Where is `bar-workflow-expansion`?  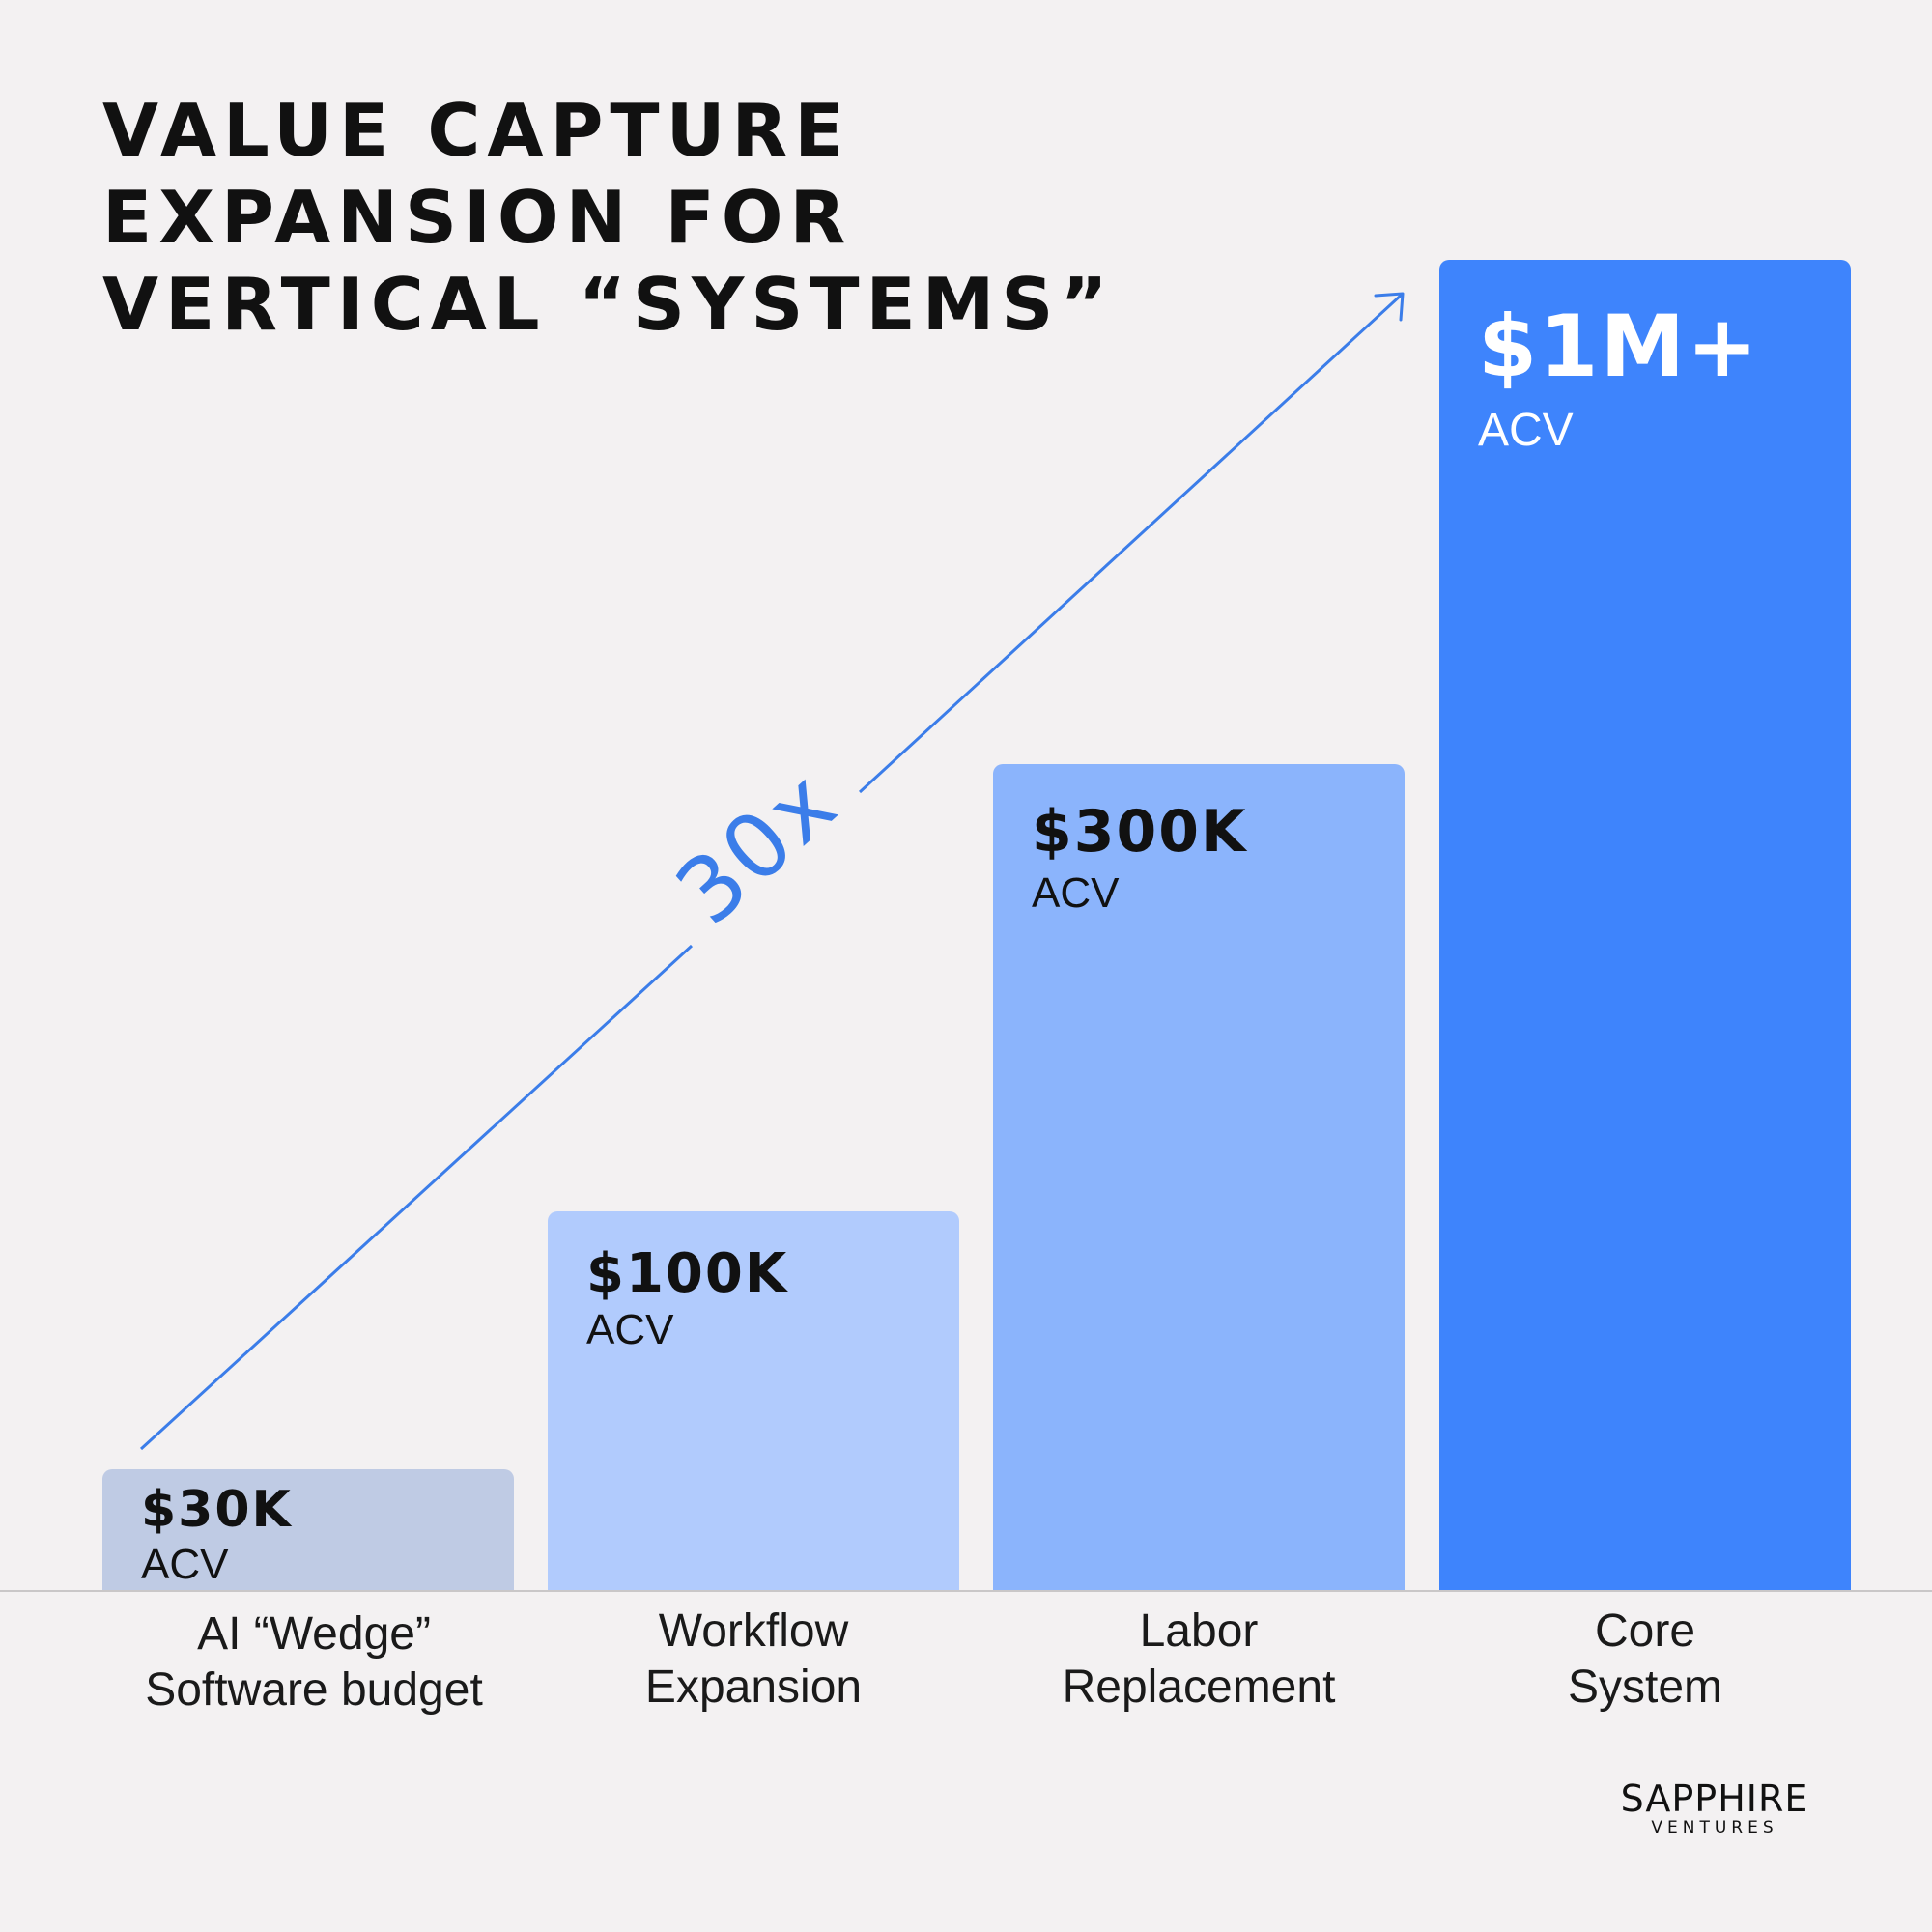
bar-workflow-expansion is located at coordinates (753, 1400).